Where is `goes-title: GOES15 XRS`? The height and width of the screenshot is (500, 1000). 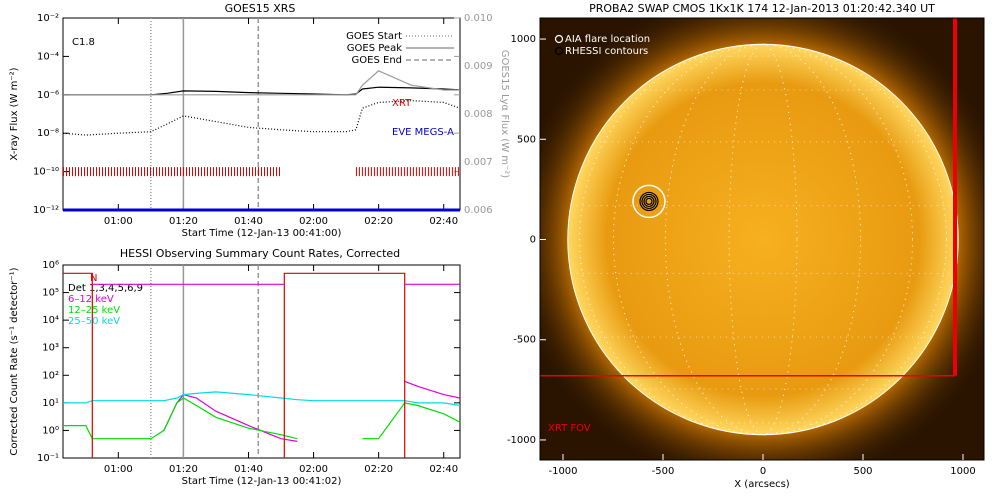
goes-title: GOES15 XRS is located at coordinates (260, 8).